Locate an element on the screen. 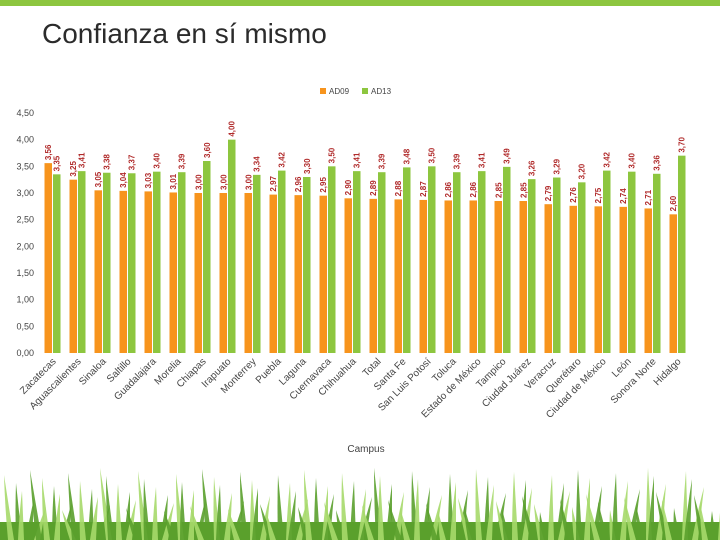 The height and width of the screenshot is (540, 720). value-label-ad09: 3,25 is located at coordinates (73, 169).